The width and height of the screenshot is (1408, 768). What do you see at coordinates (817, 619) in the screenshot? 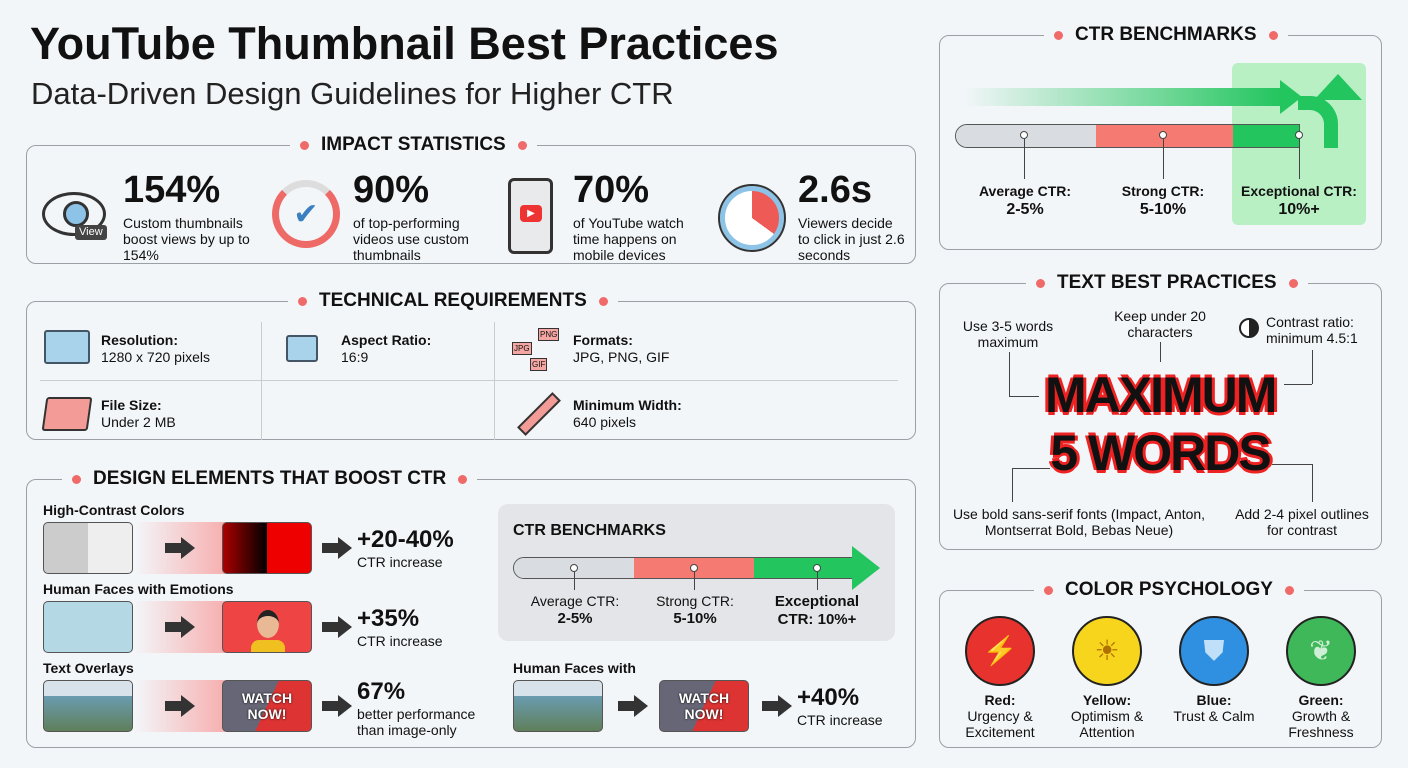
I see `benchmark-value: CTR: 10%+` at bounding box center [817, 619].